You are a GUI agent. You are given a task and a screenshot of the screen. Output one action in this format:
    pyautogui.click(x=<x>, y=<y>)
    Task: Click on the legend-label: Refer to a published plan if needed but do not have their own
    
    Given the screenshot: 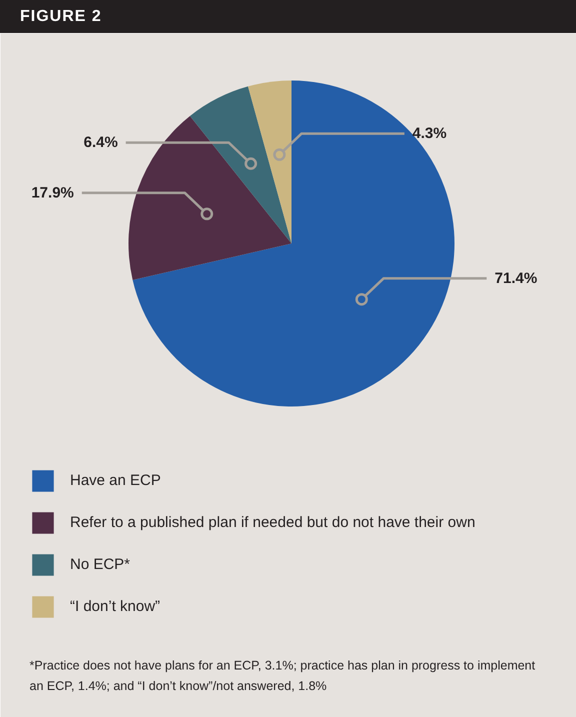 What is the action you would take?
    pyautogui.click(x=273, y=523)
    